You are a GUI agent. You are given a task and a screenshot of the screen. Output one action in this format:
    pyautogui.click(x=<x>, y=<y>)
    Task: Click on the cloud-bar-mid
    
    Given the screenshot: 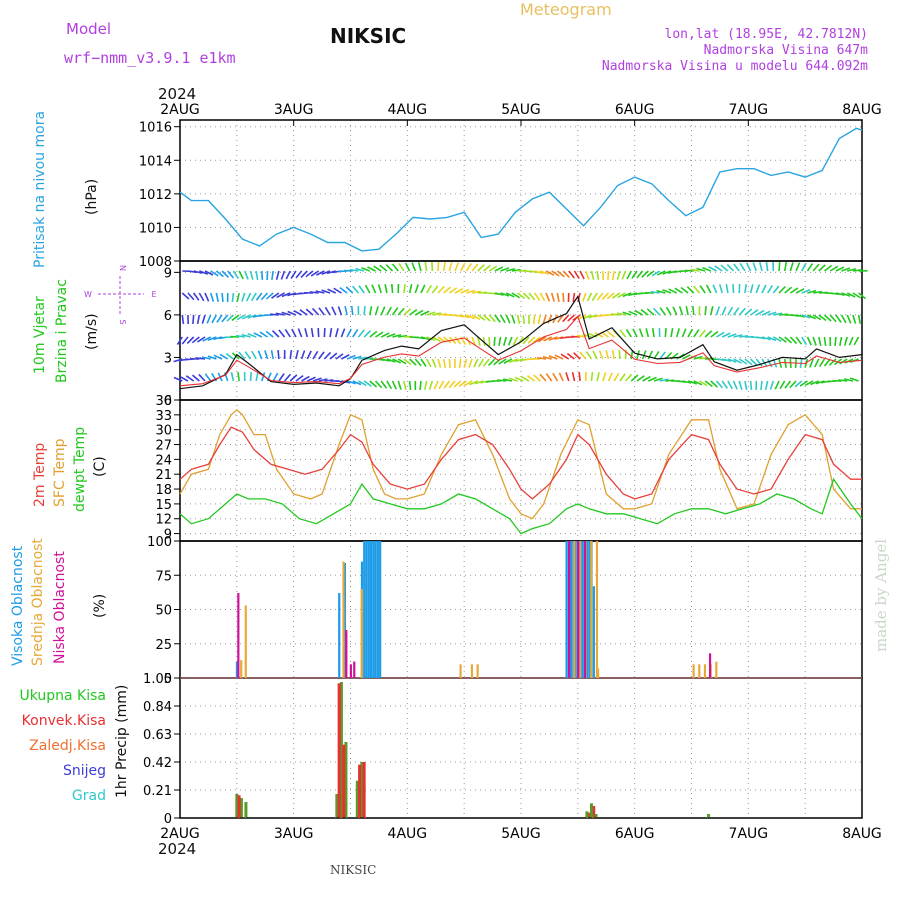 What is the action you would take?
    pyautogui.click(x=580, y=609)
    